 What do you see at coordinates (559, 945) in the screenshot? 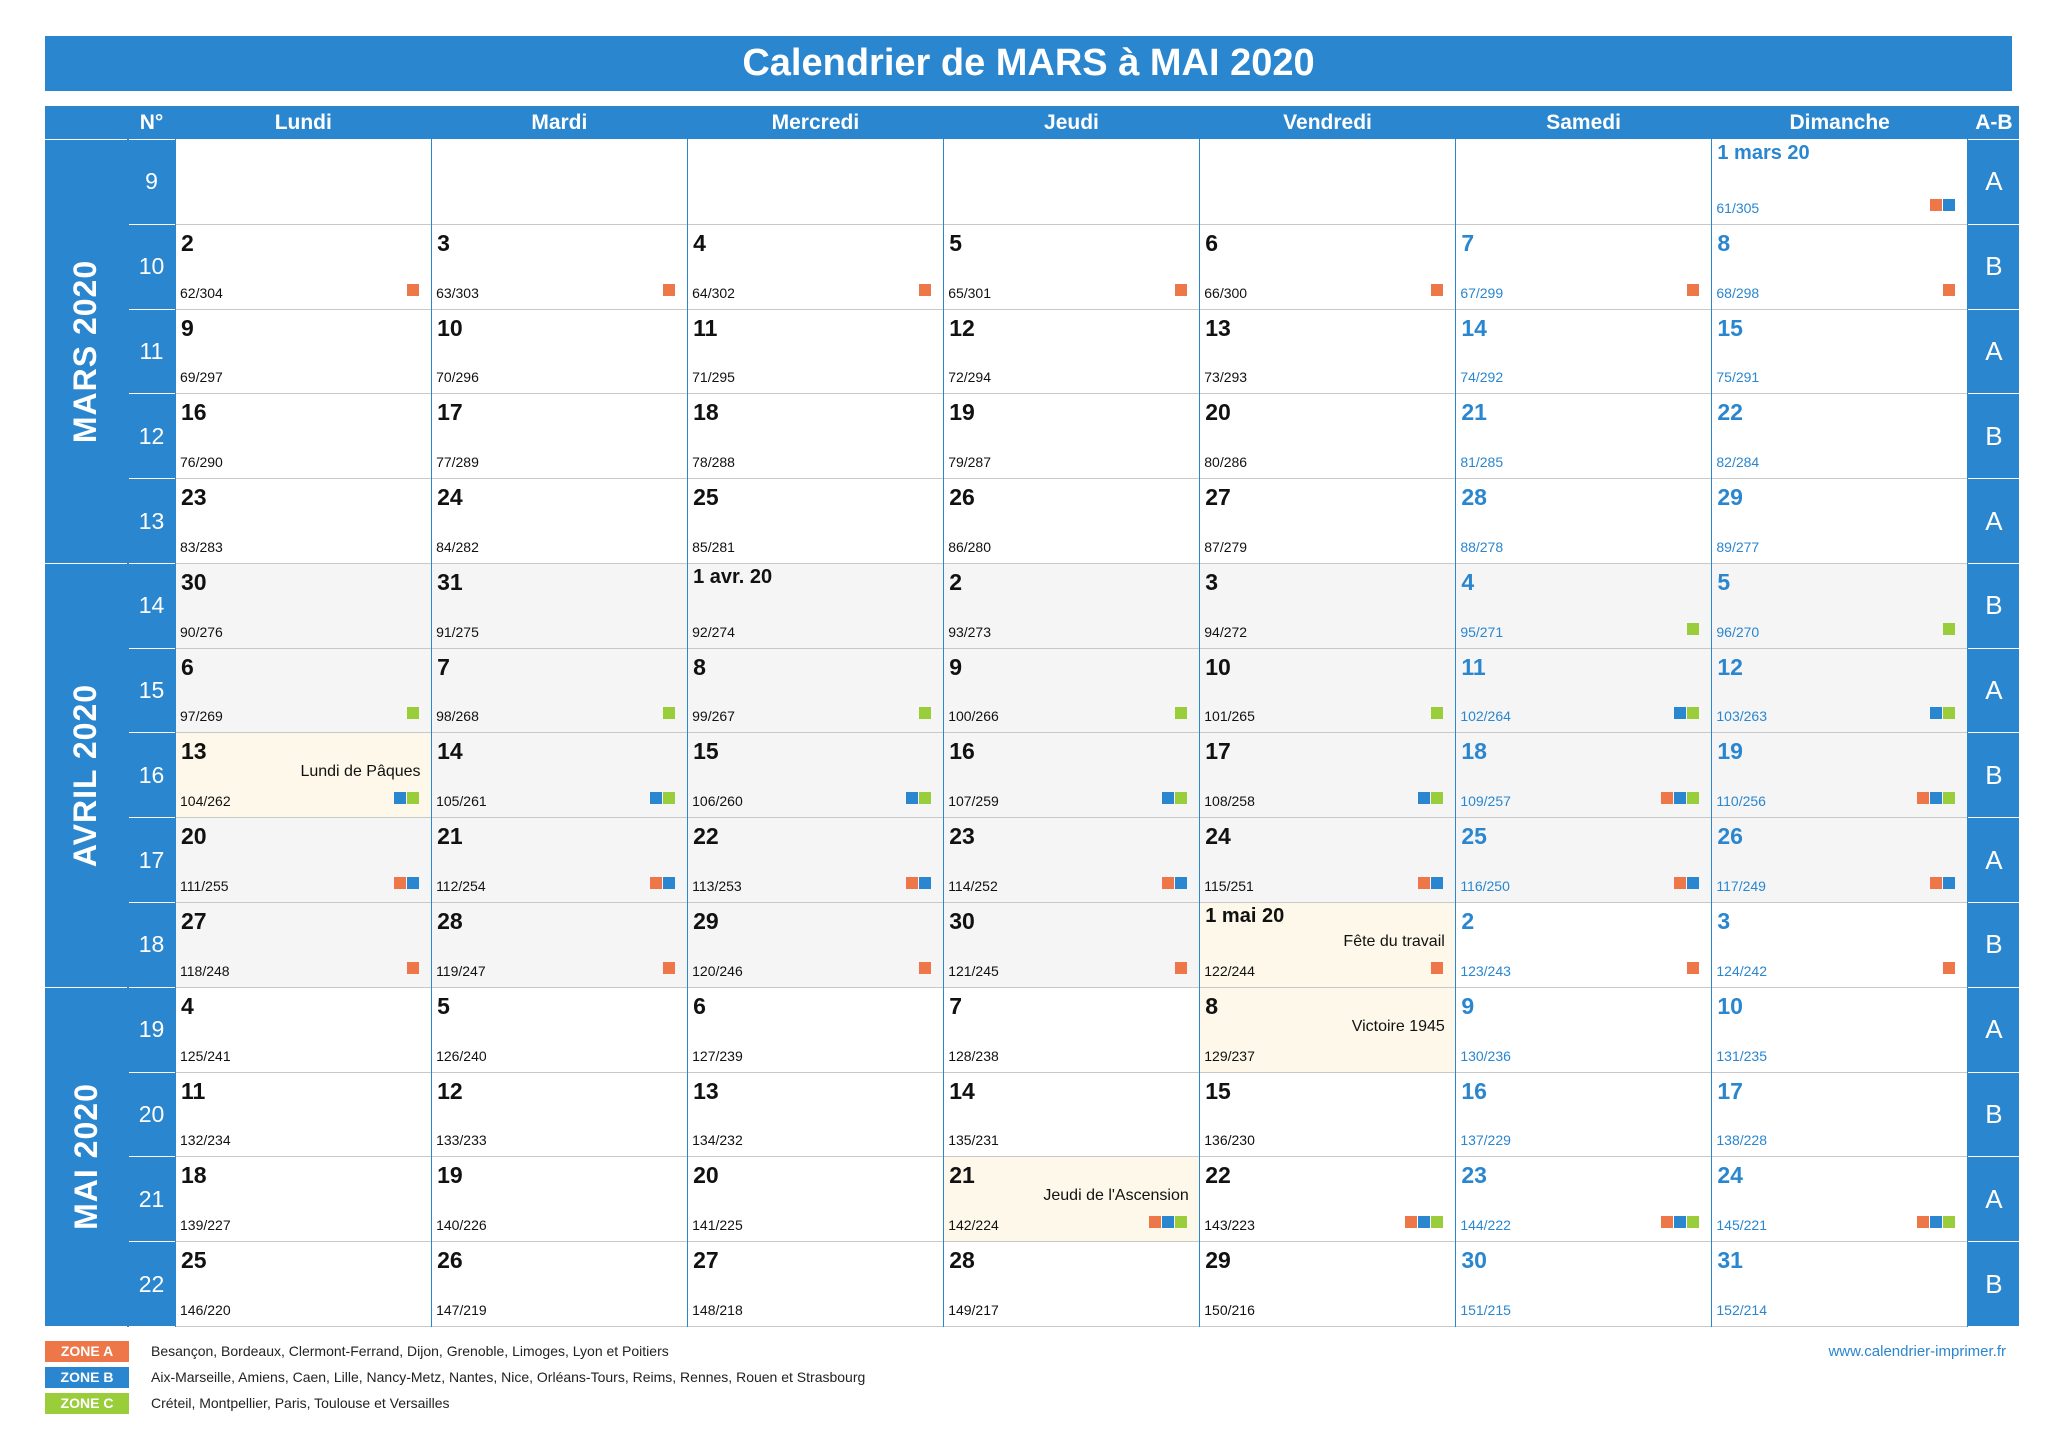
I see `day-cell: 28 119/247` at bounding box center [559, 945].